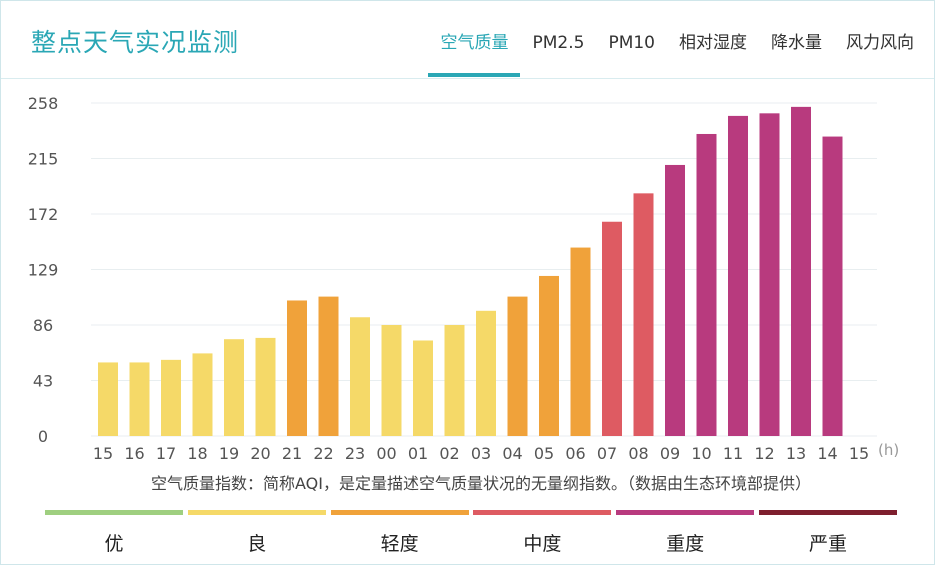  What do you see at coordinates (512, 453) in the screenshot?
I see `x-tick-label: 04` at bounding box center [512, 453].